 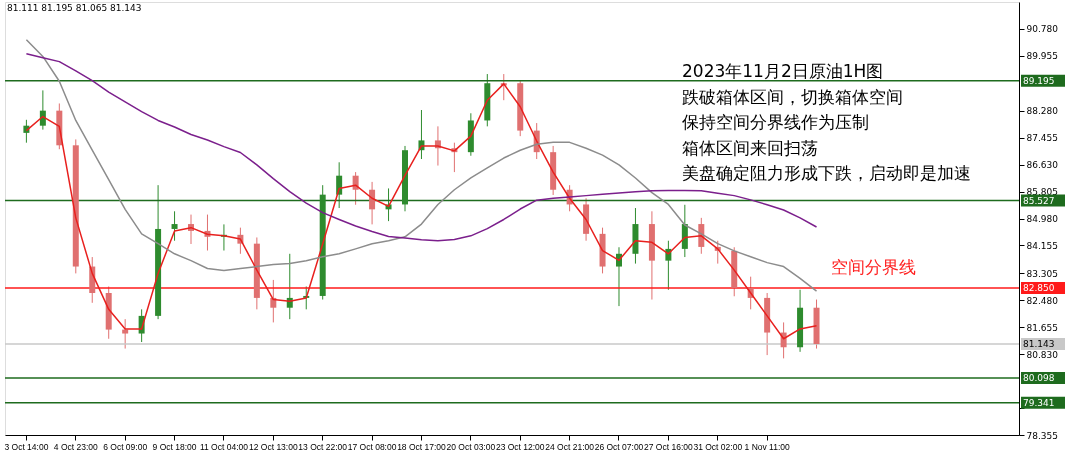 I want to click on x-tick-label: 4 Oct 23:00, so click(x=76, y=446).